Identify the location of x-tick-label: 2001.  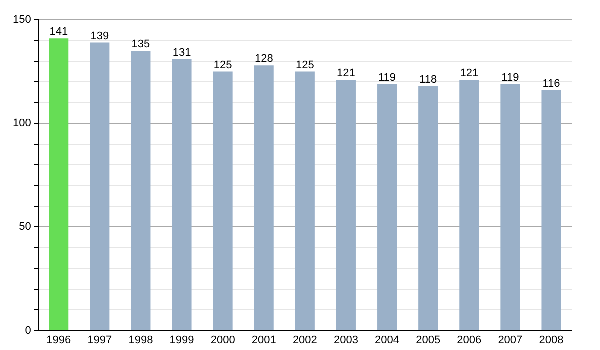
(264, 340).